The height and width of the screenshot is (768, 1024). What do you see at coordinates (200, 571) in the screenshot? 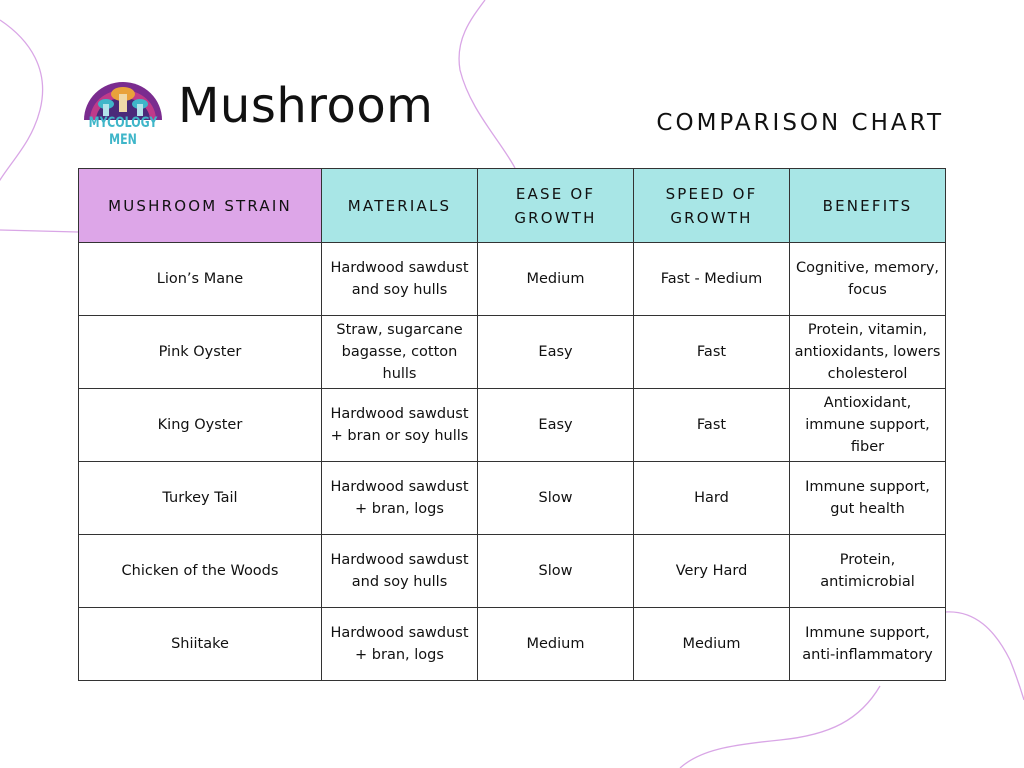
I see `cell-strain: Chicken of the Woods` at bounding box center [200, 571].